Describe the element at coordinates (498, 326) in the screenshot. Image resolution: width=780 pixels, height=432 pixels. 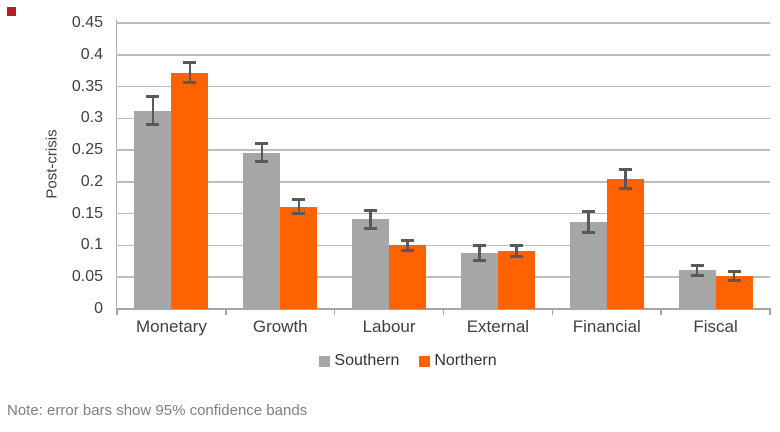
I see `x-category-label-external: External` at that location.